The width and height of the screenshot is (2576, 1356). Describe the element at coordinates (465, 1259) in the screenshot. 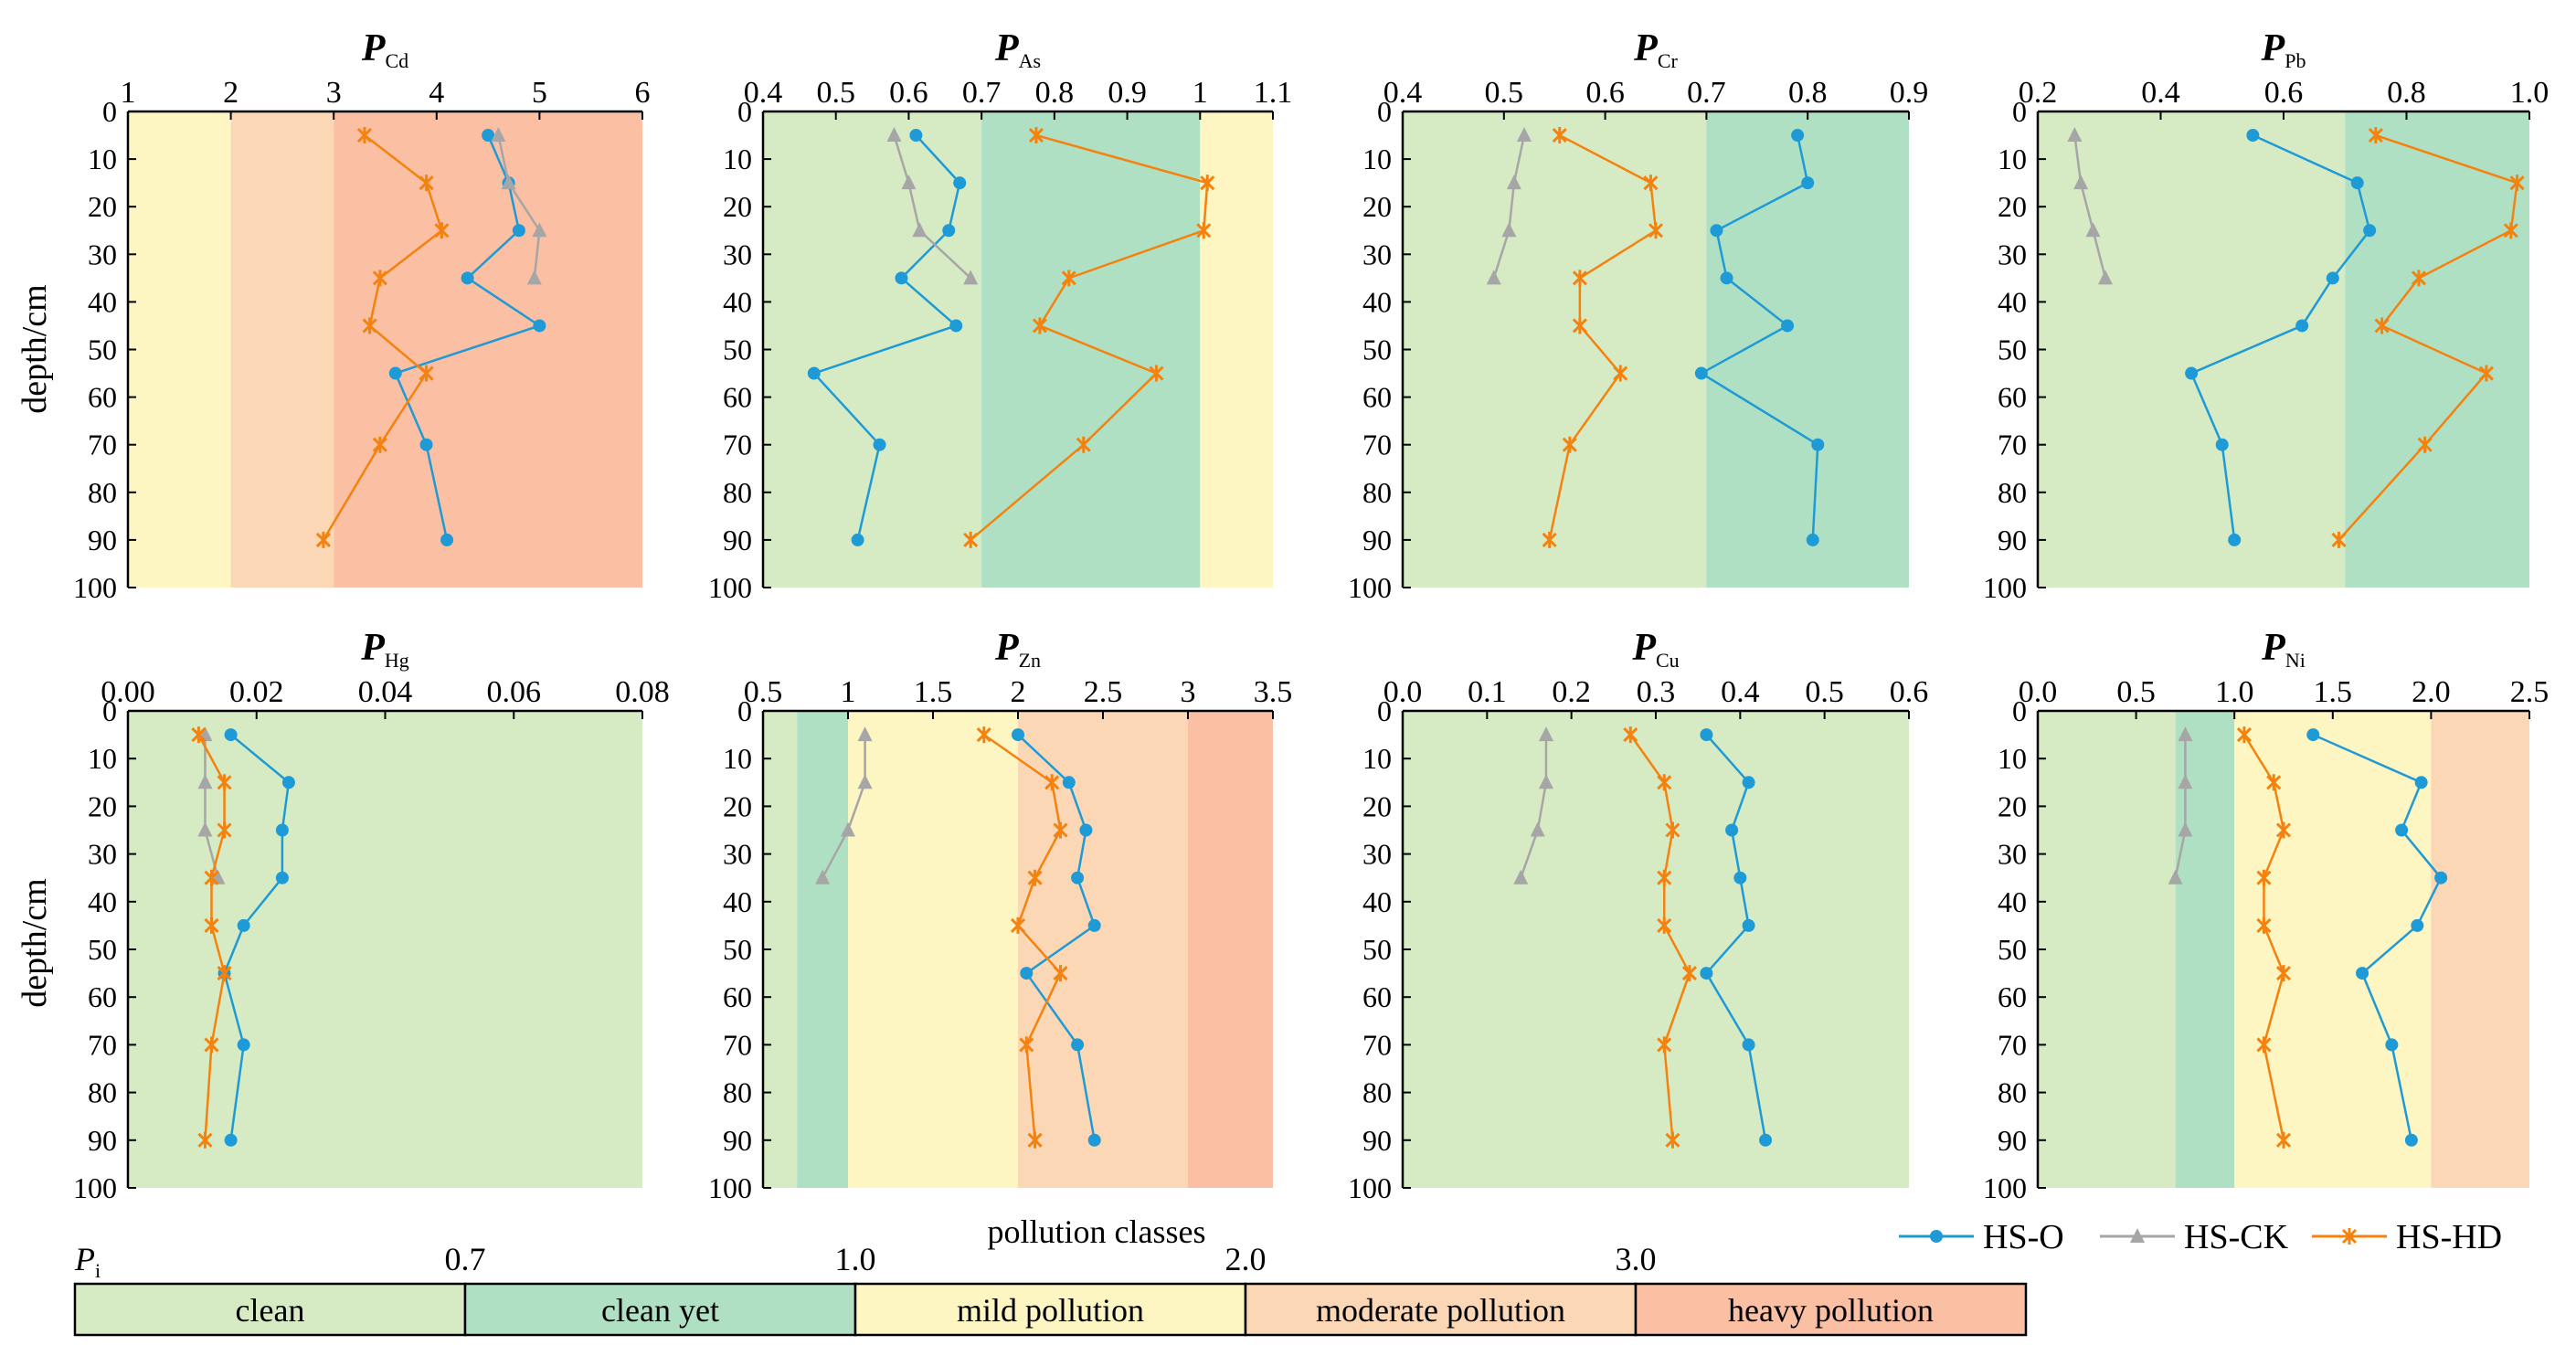

I see `scale-threshold: 0.7` at that location.